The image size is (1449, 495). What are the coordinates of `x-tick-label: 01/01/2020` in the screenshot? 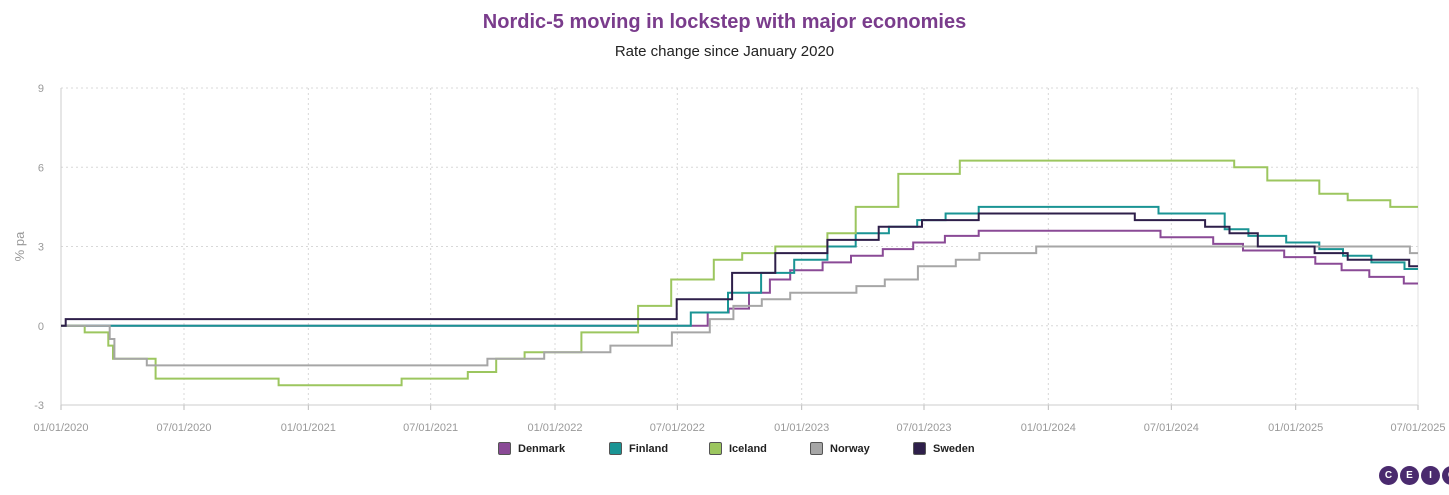 It's located at (60, 428).